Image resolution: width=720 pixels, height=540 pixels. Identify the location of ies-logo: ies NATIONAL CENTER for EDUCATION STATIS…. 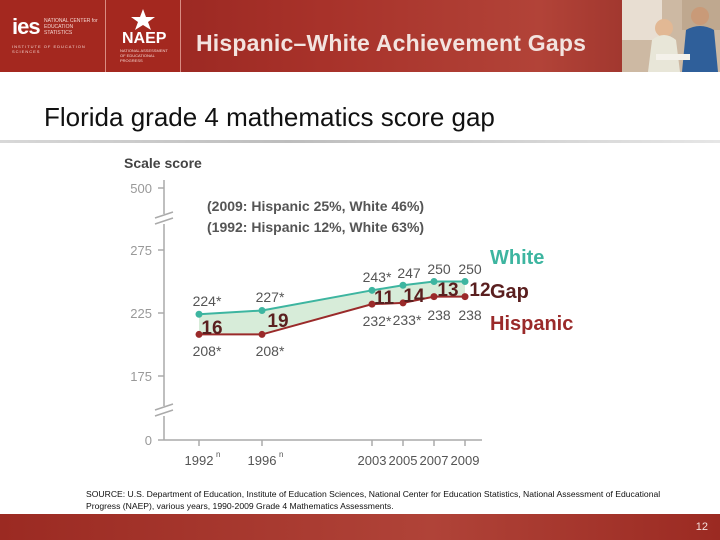
(53, 36).